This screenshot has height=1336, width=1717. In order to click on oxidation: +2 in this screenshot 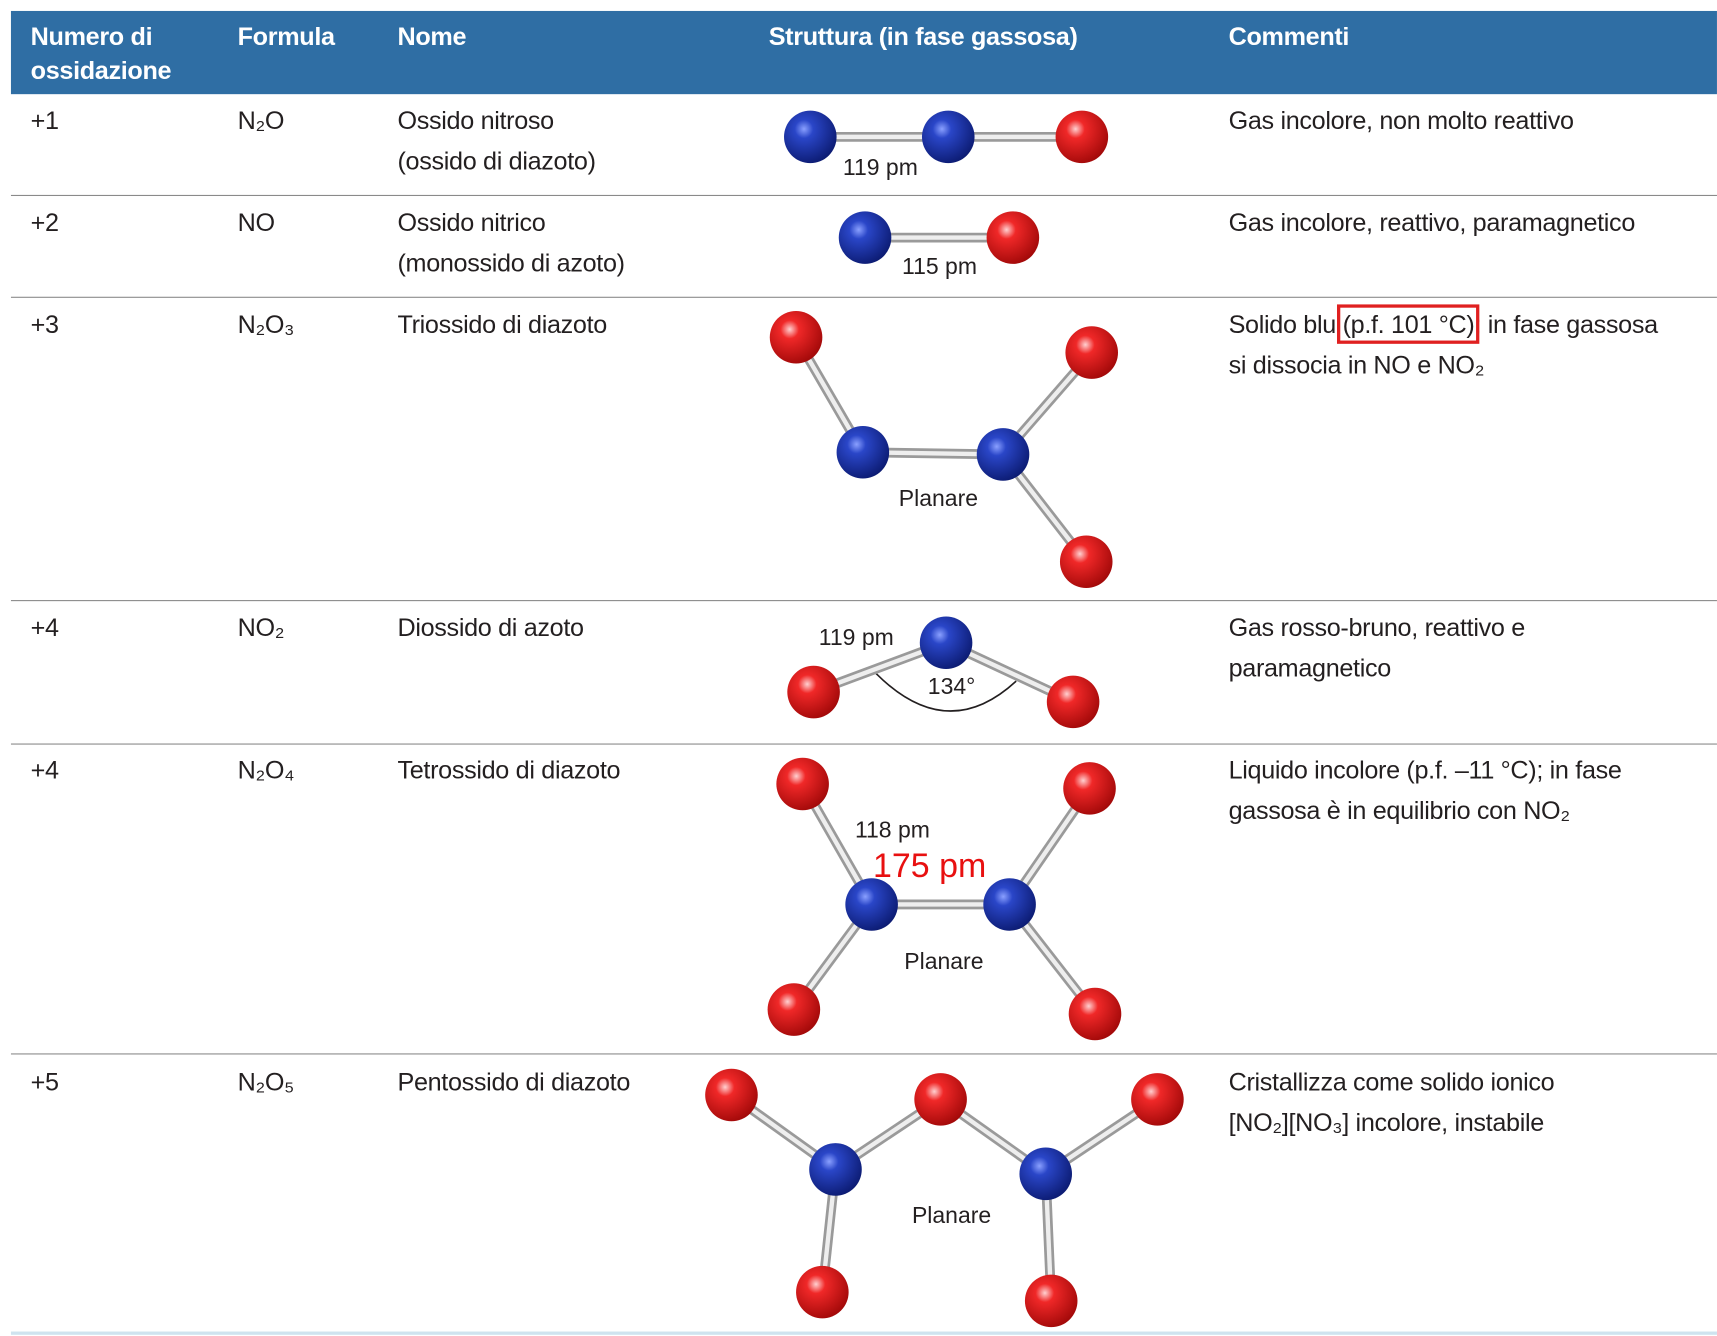, I will do `click(44, 222)`.